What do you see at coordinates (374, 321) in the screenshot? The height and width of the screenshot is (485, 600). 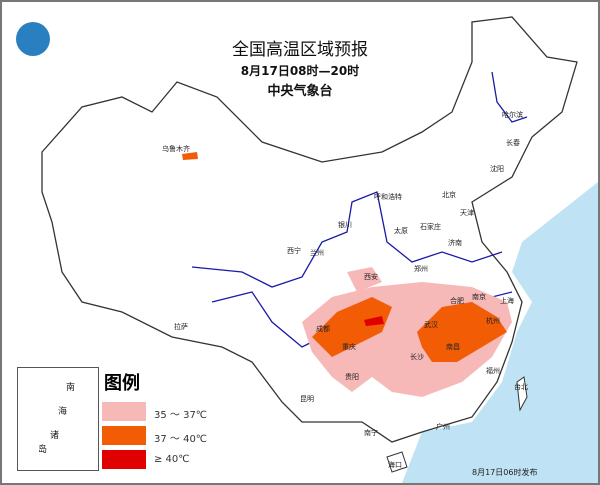 I see `heat-40-plus` at bounding box center [374, 321].